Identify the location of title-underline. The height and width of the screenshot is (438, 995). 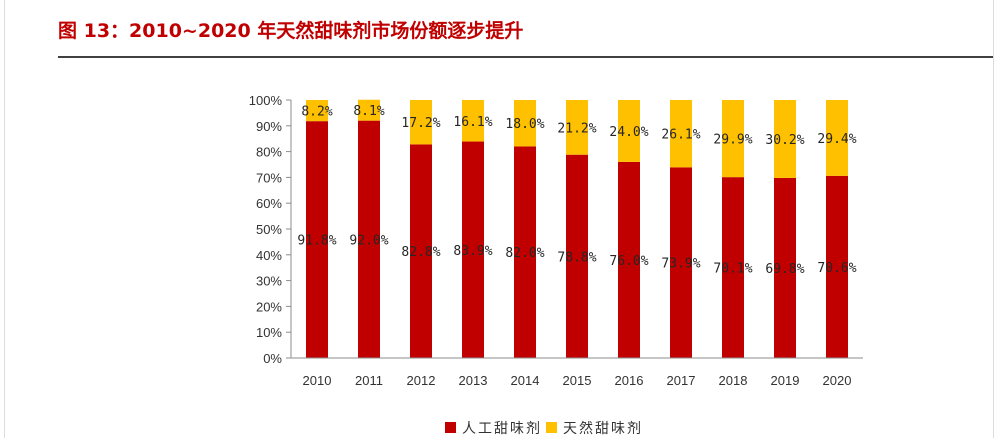
(525, 57).